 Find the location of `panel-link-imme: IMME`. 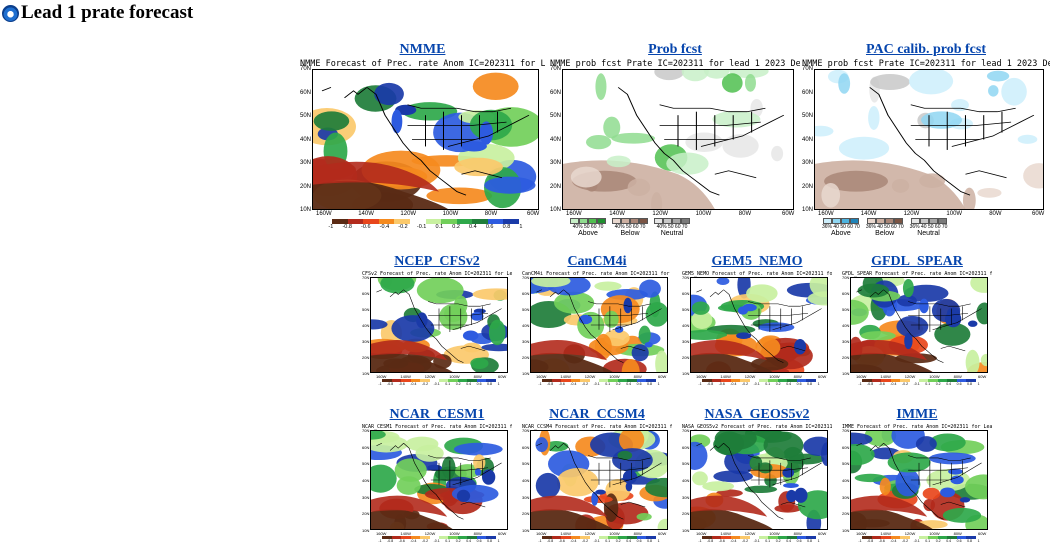

panel-link-imme: IMME is located at coordinates (917, 414).